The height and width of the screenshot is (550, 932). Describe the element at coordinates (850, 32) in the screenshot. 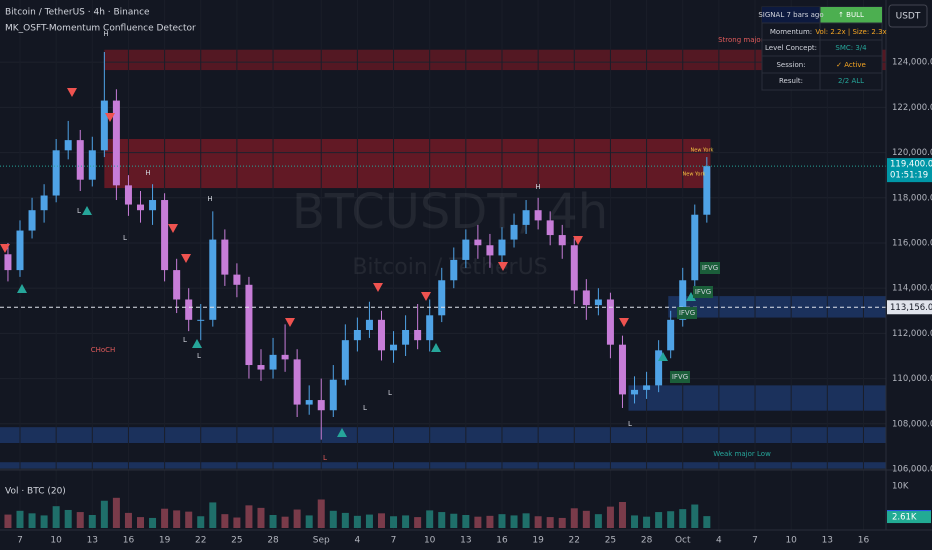

I see `table-cell-text: Vol: 2.2x | Size: 2.3x` at that location.